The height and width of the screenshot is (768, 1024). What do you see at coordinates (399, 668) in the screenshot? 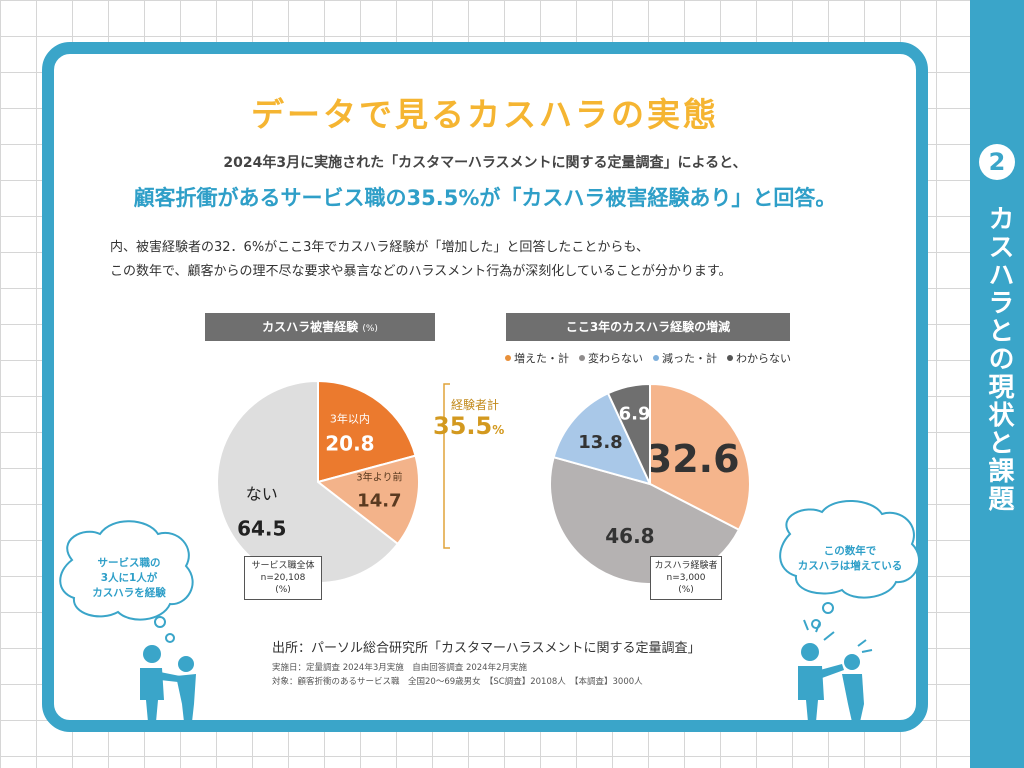
I see `source-date: 実施日：定量調査 2024年3月実施 自由回答調査 2024年2月実施` at bounding box center [399, 668].